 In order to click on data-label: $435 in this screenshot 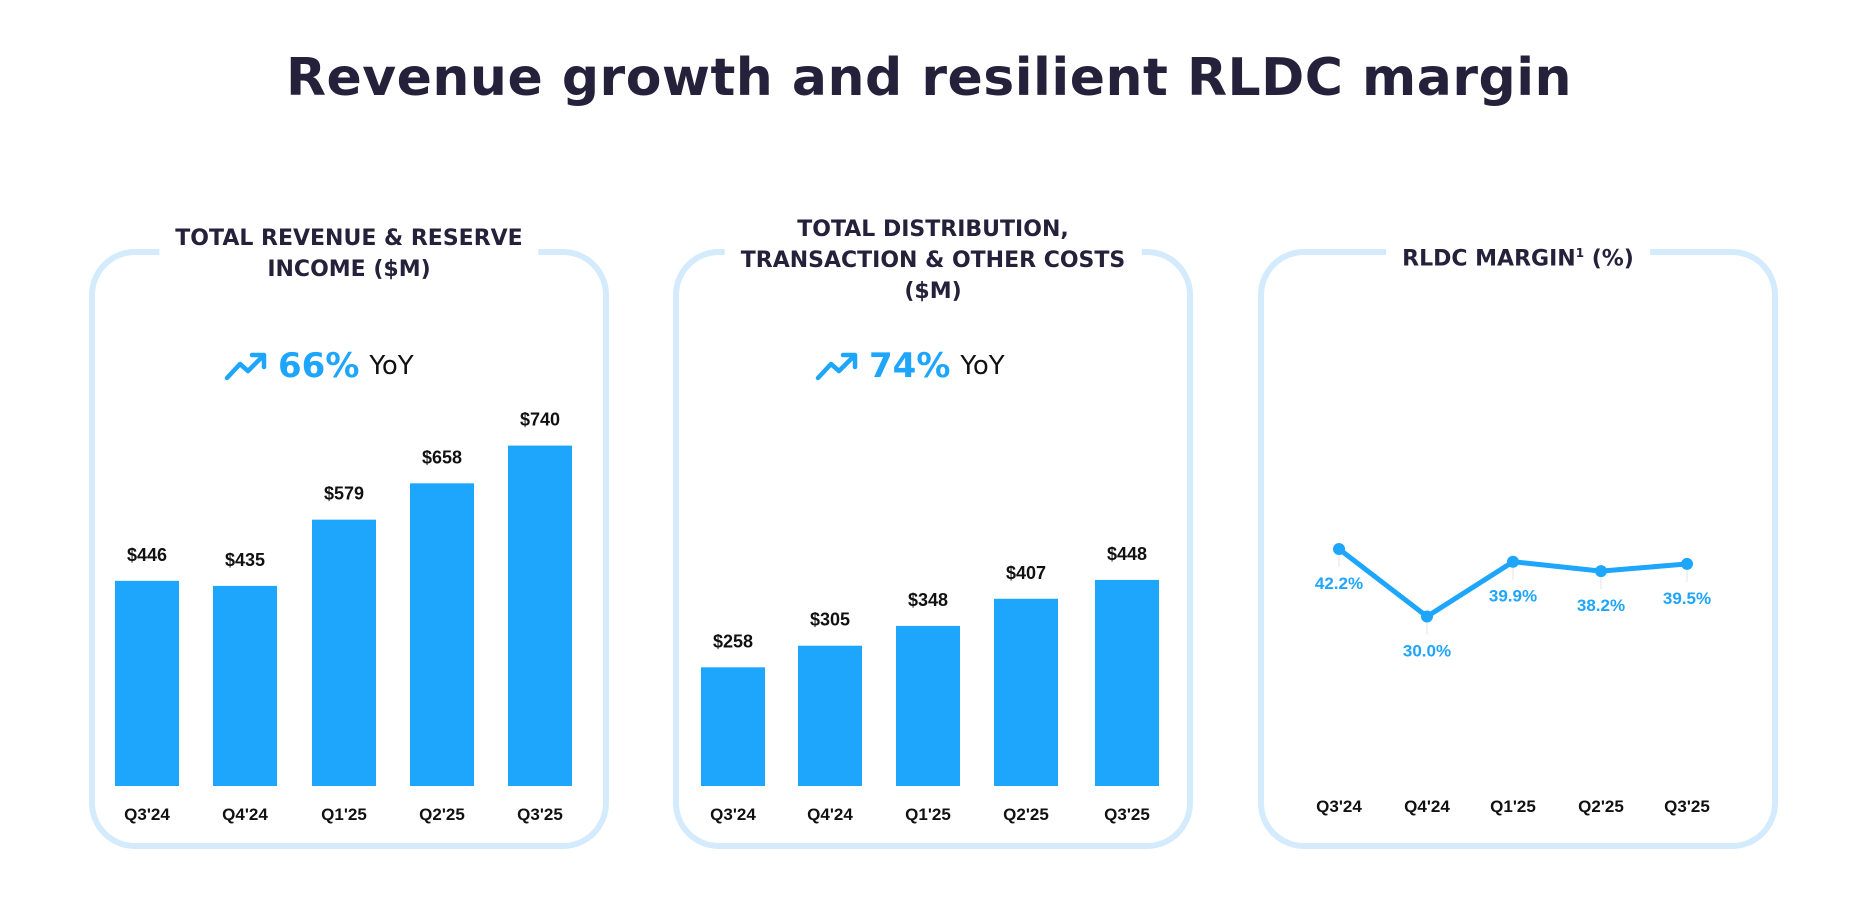, I will do `click(245, 560)`.